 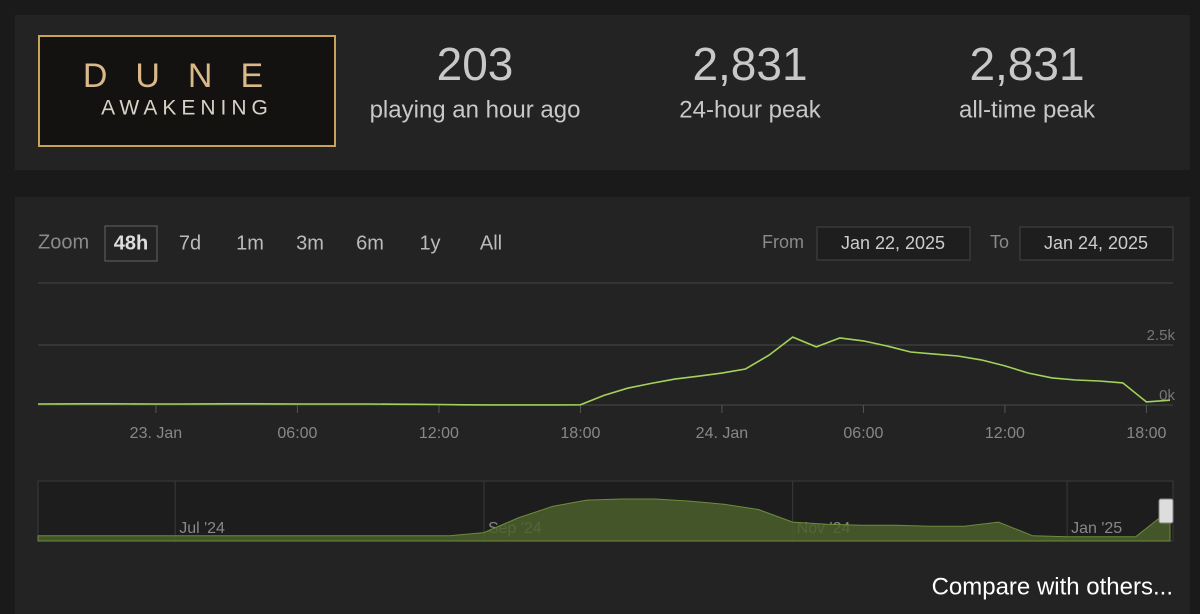 What do you see at coordinates (156, 433) in the screenshot?
I see `x-tick-label: 23. Jan` at bounding box center [156, 433].